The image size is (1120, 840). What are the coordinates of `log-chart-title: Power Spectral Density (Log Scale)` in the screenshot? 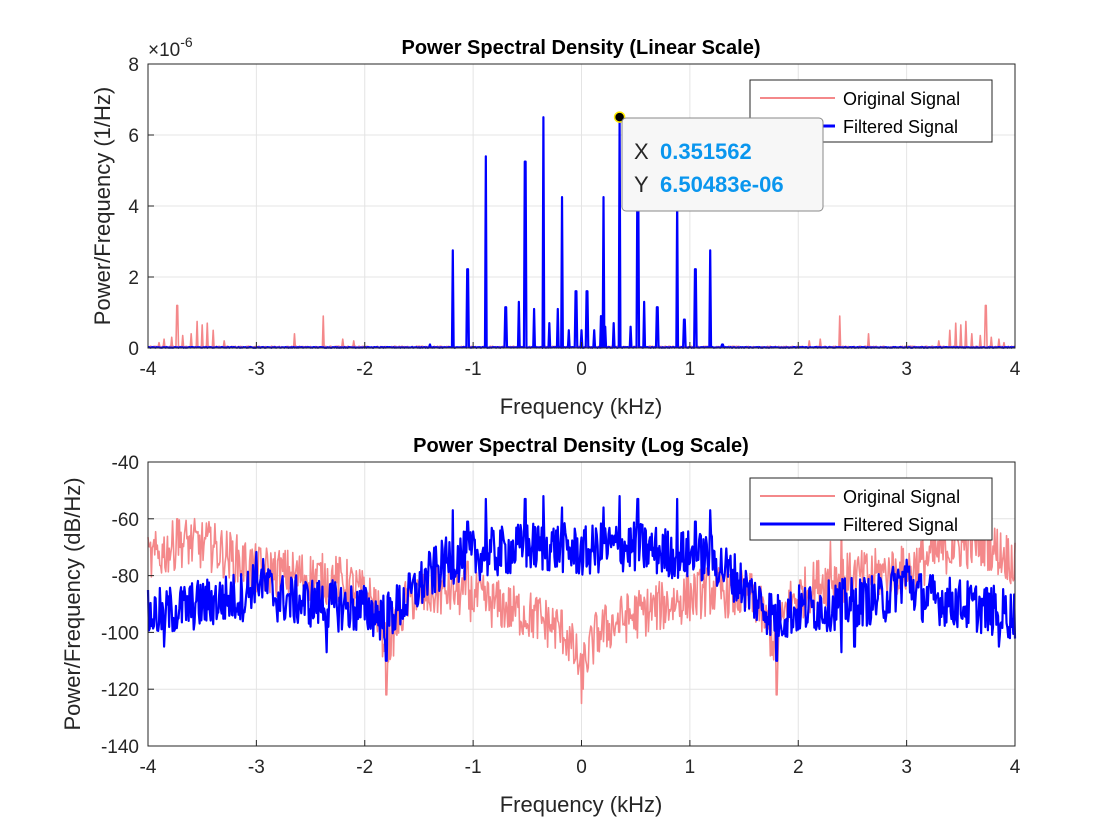 It's located at (581, 446).